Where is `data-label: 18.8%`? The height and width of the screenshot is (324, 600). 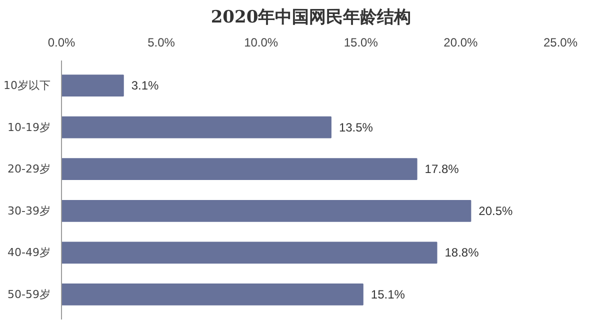
data-label: 18.8% is located at coordinates (462, 253).